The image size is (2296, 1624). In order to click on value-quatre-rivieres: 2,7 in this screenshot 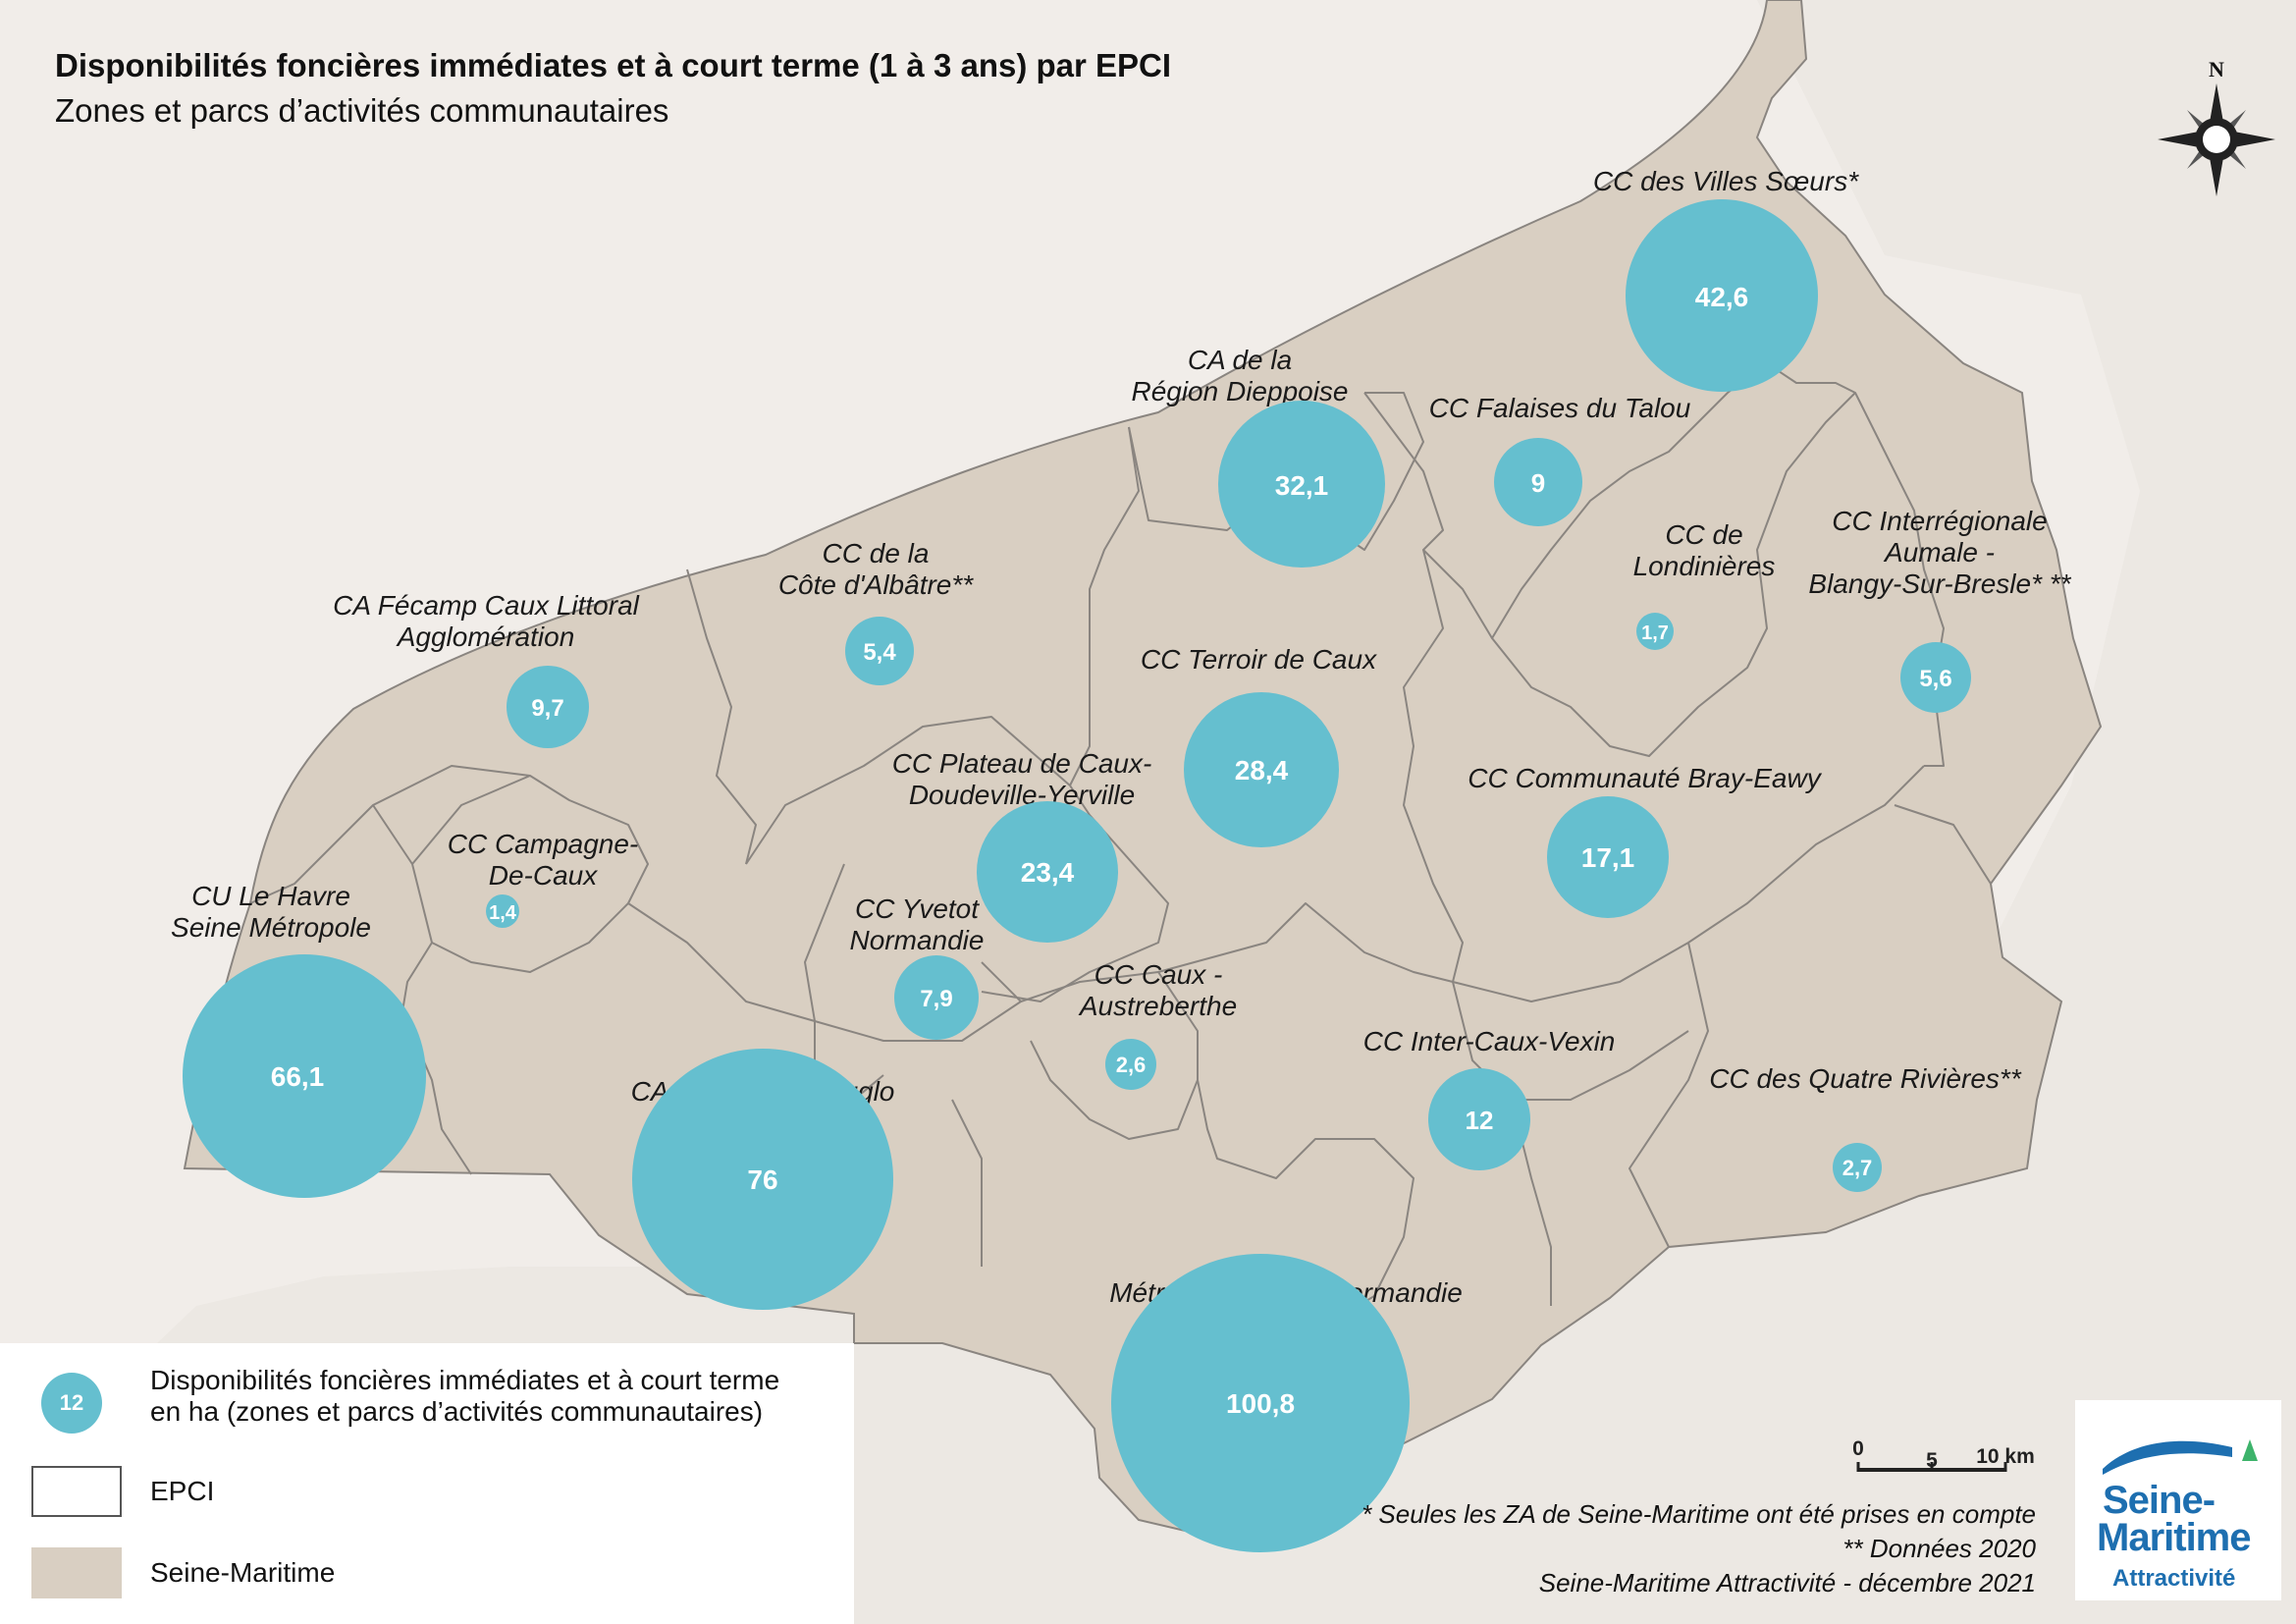, I will do `click(1858, 1168)`.